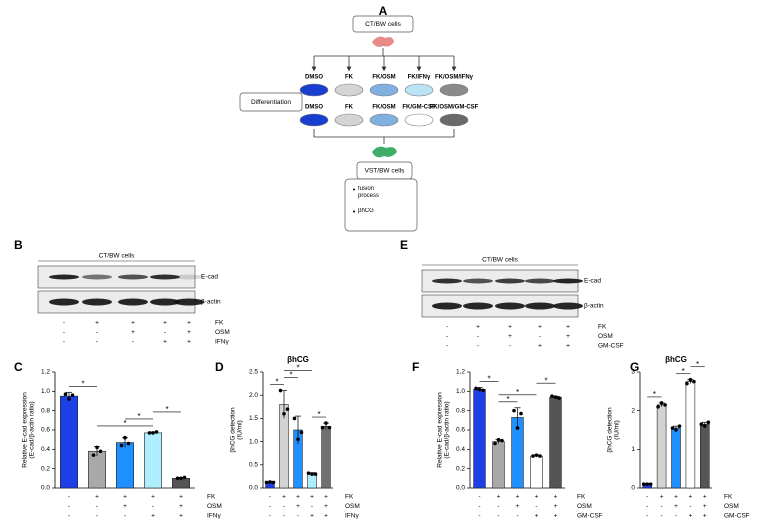  Describe the element at coordinates (617, 430) in the screenshot. I see `y-axis-label: (IU/ml)` at that location.